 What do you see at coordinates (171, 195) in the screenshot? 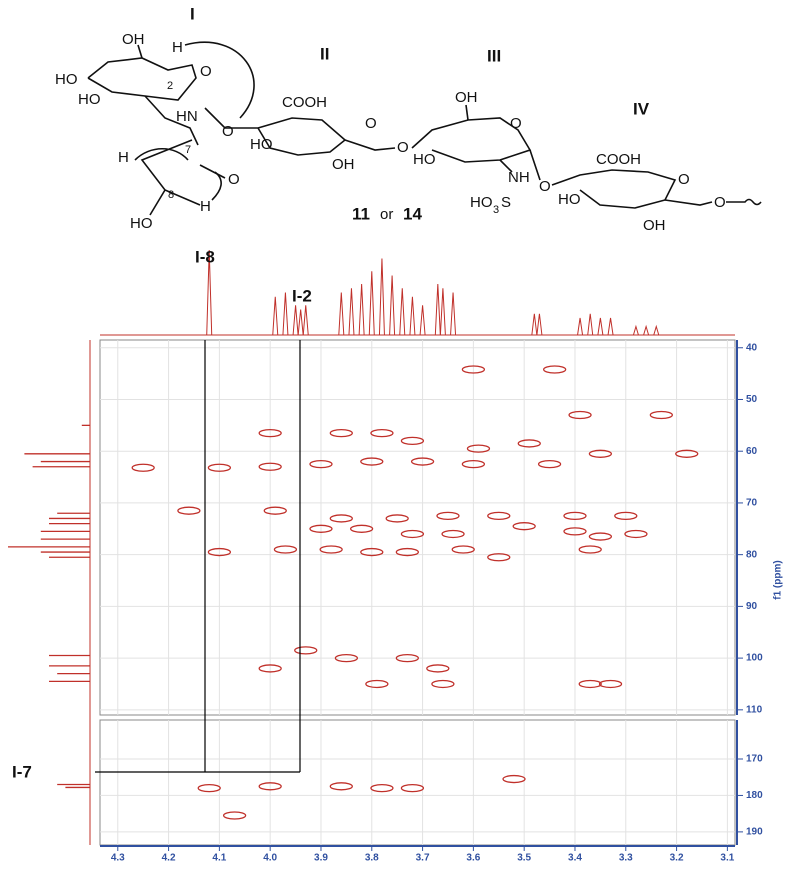
I see `atom: 8` at bounding box center [171, 195].